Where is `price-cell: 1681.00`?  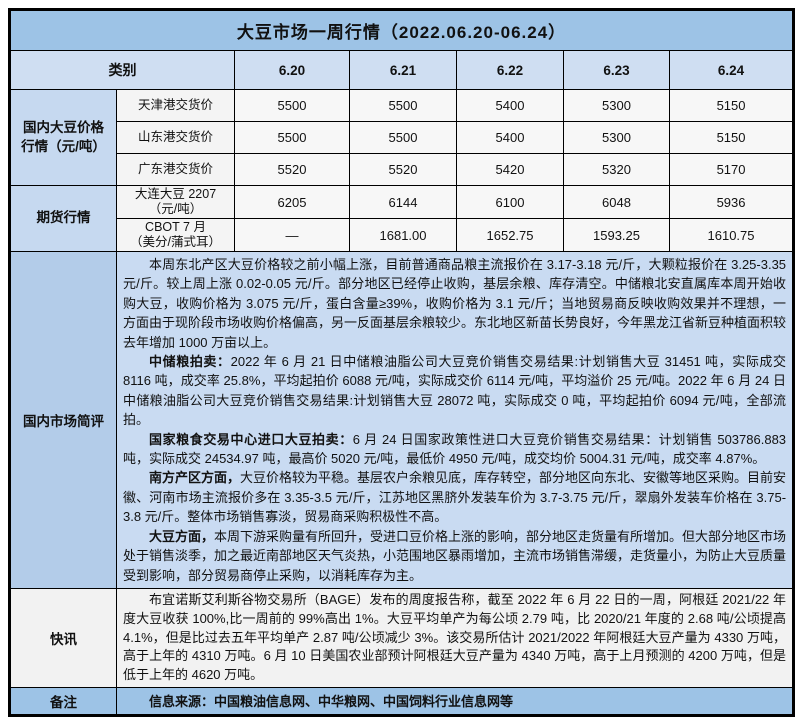
price-cell: 1681.00 is located at coordinates (403, 235).